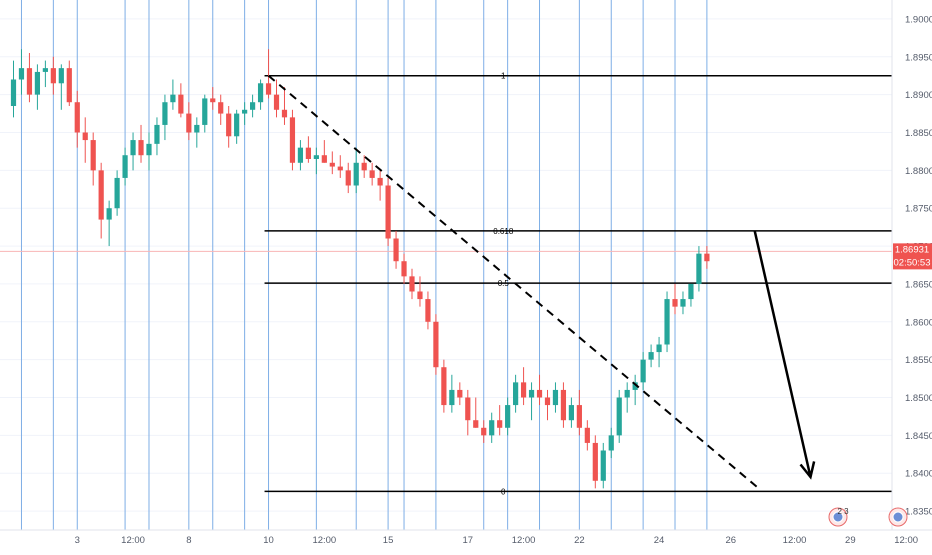 This screenshot has height=555, width=932. What do you see at coordinates (918, 474) in the screenshot?
I see `price-tick-label: 1.84000` at bounding box center [918, 474].